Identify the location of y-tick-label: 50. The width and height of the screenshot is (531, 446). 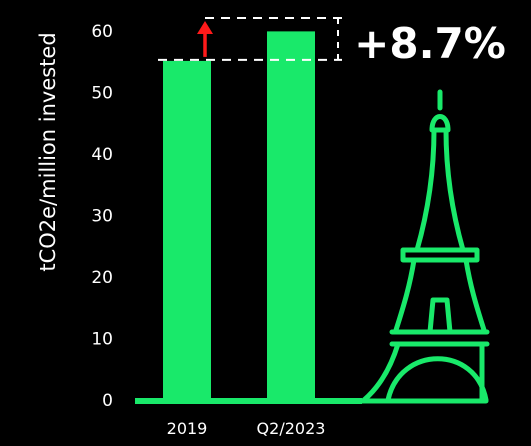
(102, 94).